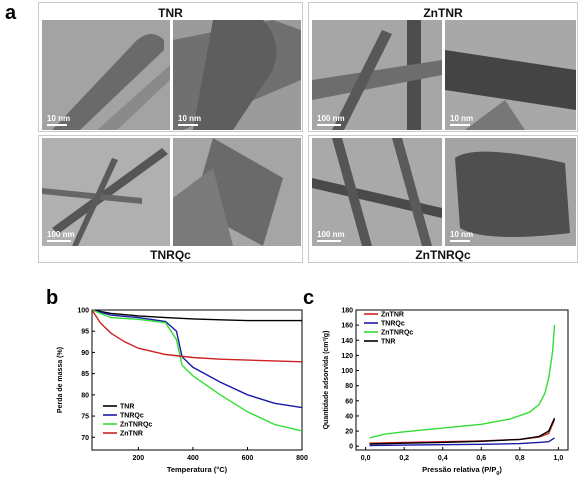 Image resolution: width=580 pixels, height=480 pixels. I want to click on x-tick-label: 1,0, so click(558, 458).